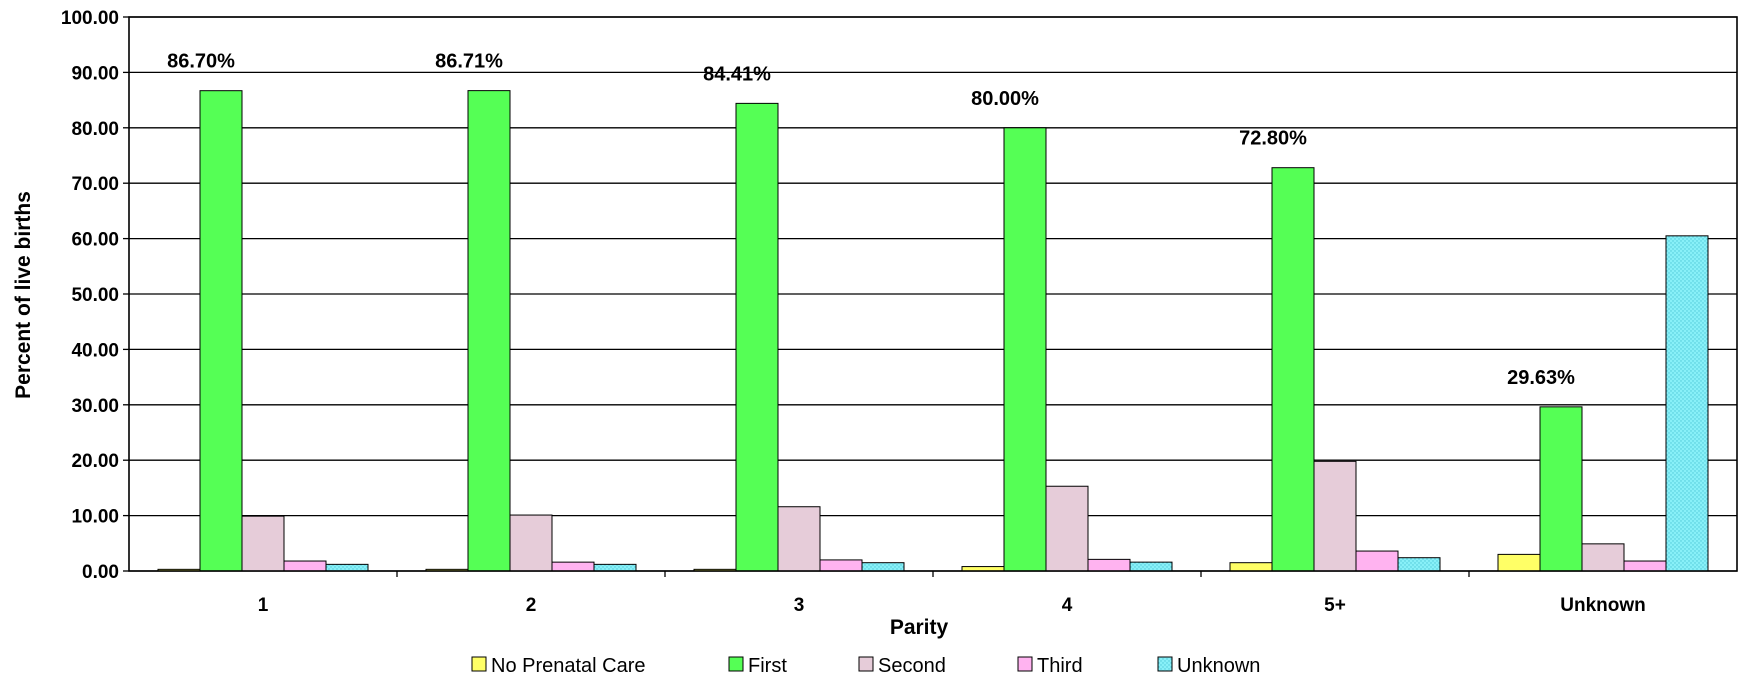  I want to click on x-tick-label: 2, so click(531, 605).